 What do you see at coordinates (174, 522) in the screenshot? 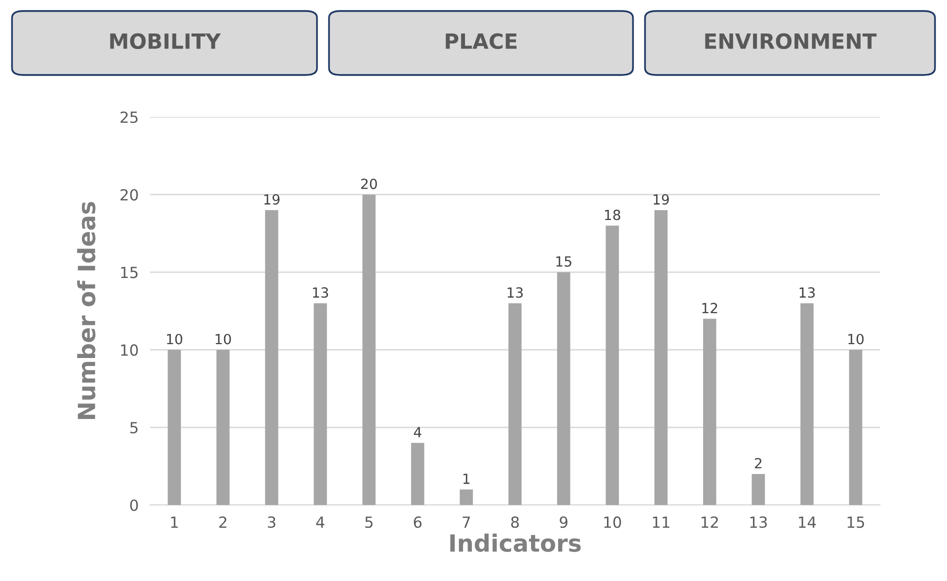
I see `x-tick-label: 1` at bounding box center [174, 522].